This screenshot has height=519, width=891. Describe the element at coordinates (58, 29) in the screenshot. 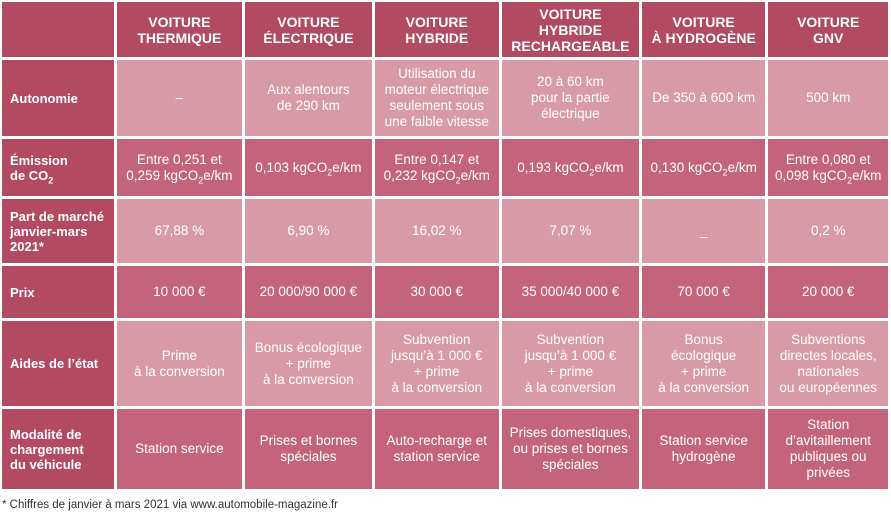

I see `header-corner` at that location.